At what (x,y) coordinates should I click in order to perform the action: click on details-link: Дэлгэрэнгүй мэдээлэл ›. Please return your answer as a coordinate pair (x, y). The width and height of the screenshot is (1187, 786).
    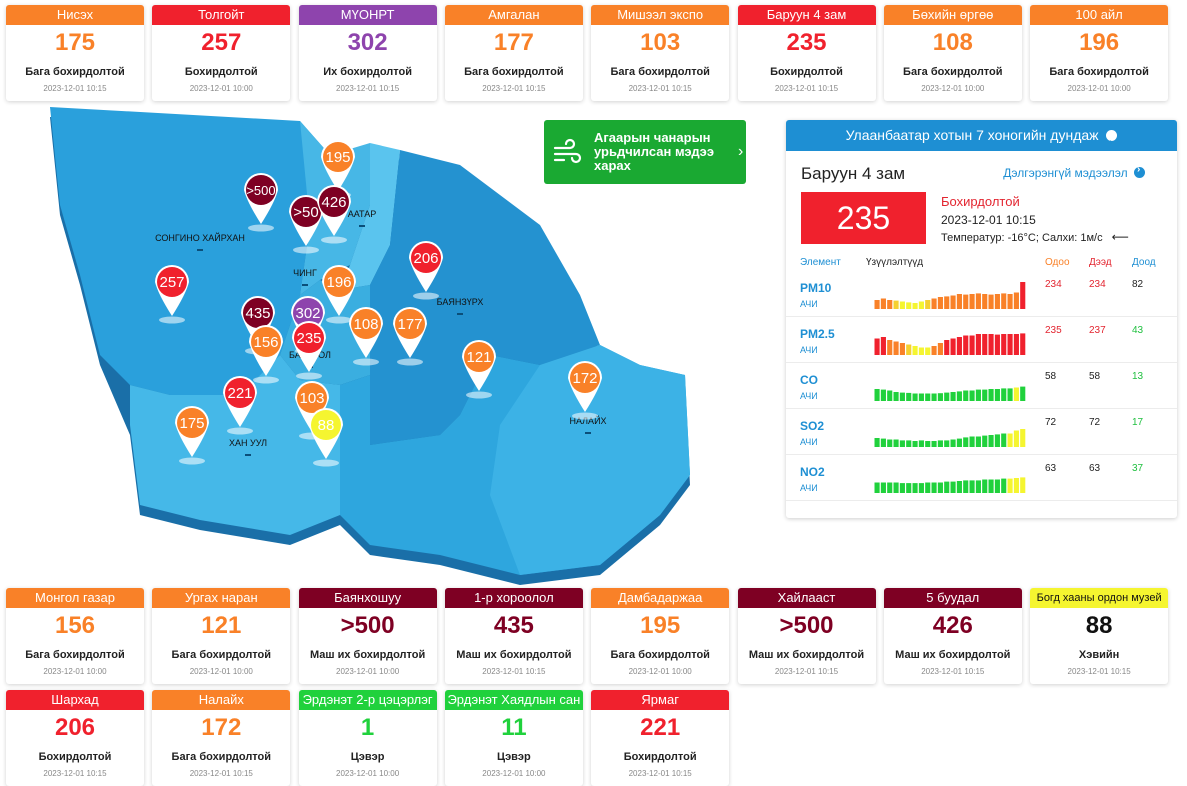
    Looking at the image, I should click on (1074, 172).